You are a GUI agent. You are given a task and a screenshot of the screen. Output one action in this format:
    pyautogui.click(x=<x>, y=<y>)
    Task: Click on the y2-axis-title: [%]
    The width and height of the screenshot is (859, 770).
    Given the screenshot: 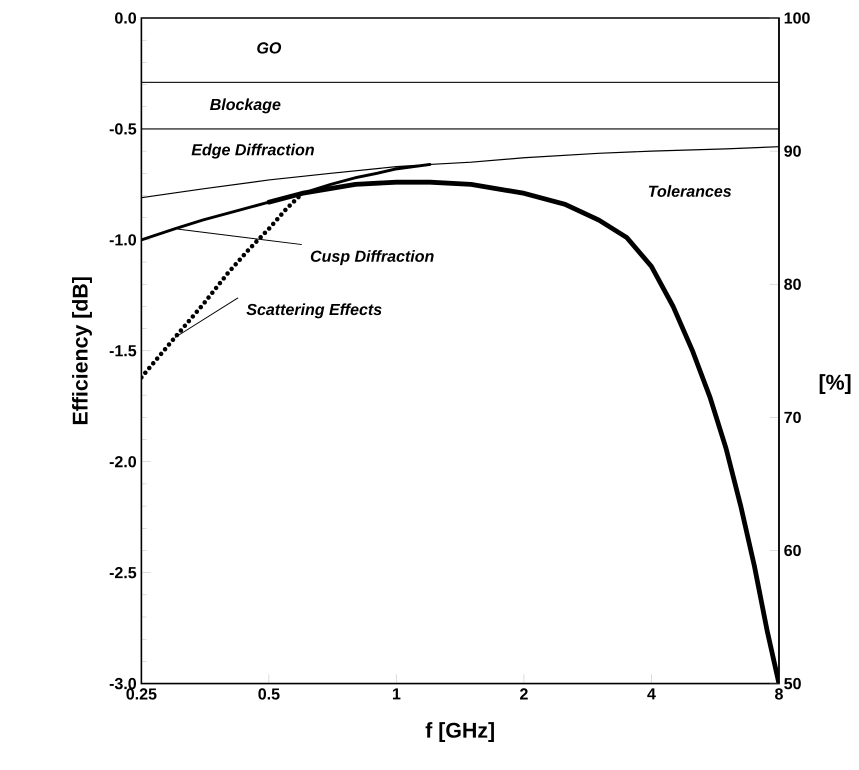 What is the action you would take?
    pyautogui.click(x=835, y=384)
    